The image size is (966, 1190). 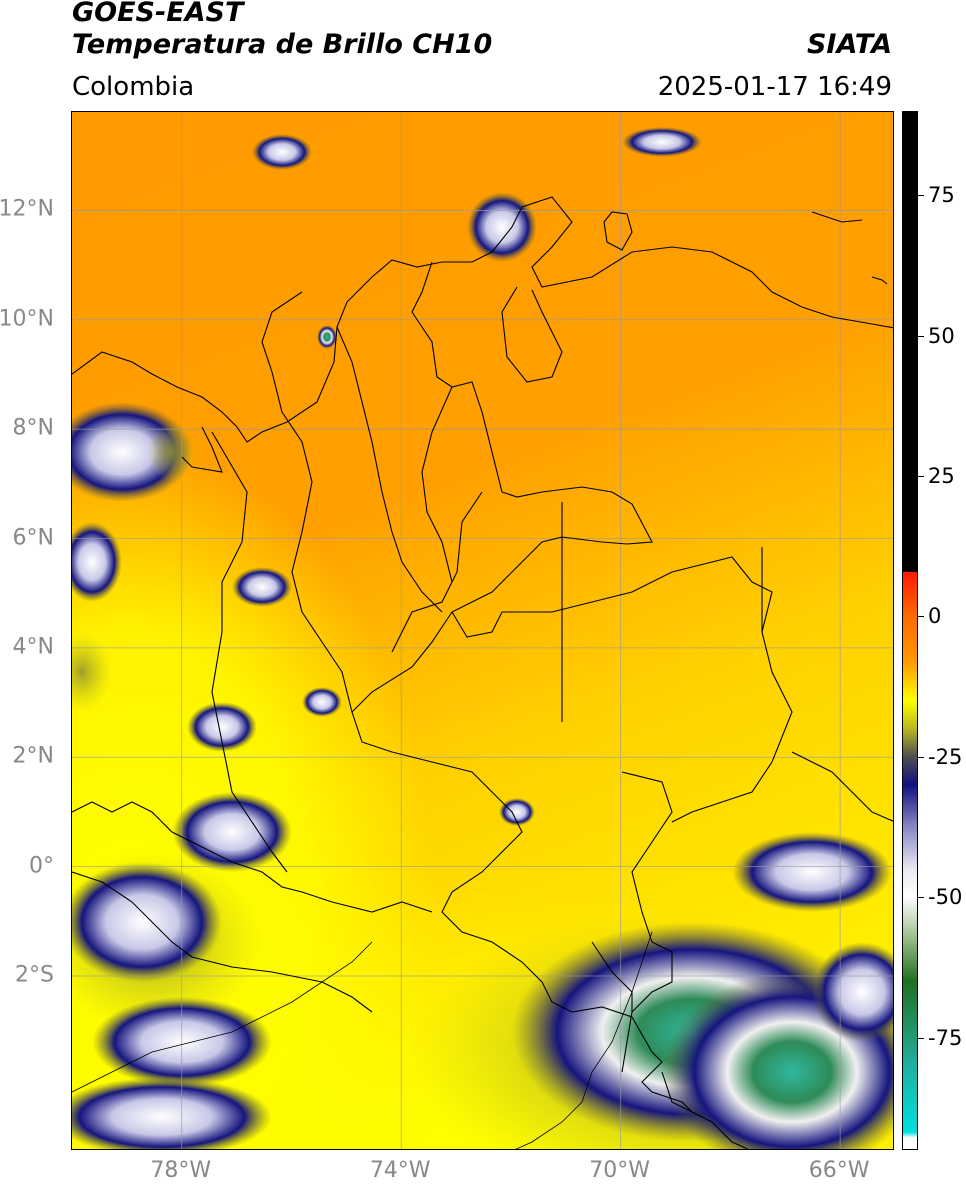 What do you see at coordinates (33, 647) in the screenshot?
I see `latitude-label: 4°N` at bounding box center [33, 647].